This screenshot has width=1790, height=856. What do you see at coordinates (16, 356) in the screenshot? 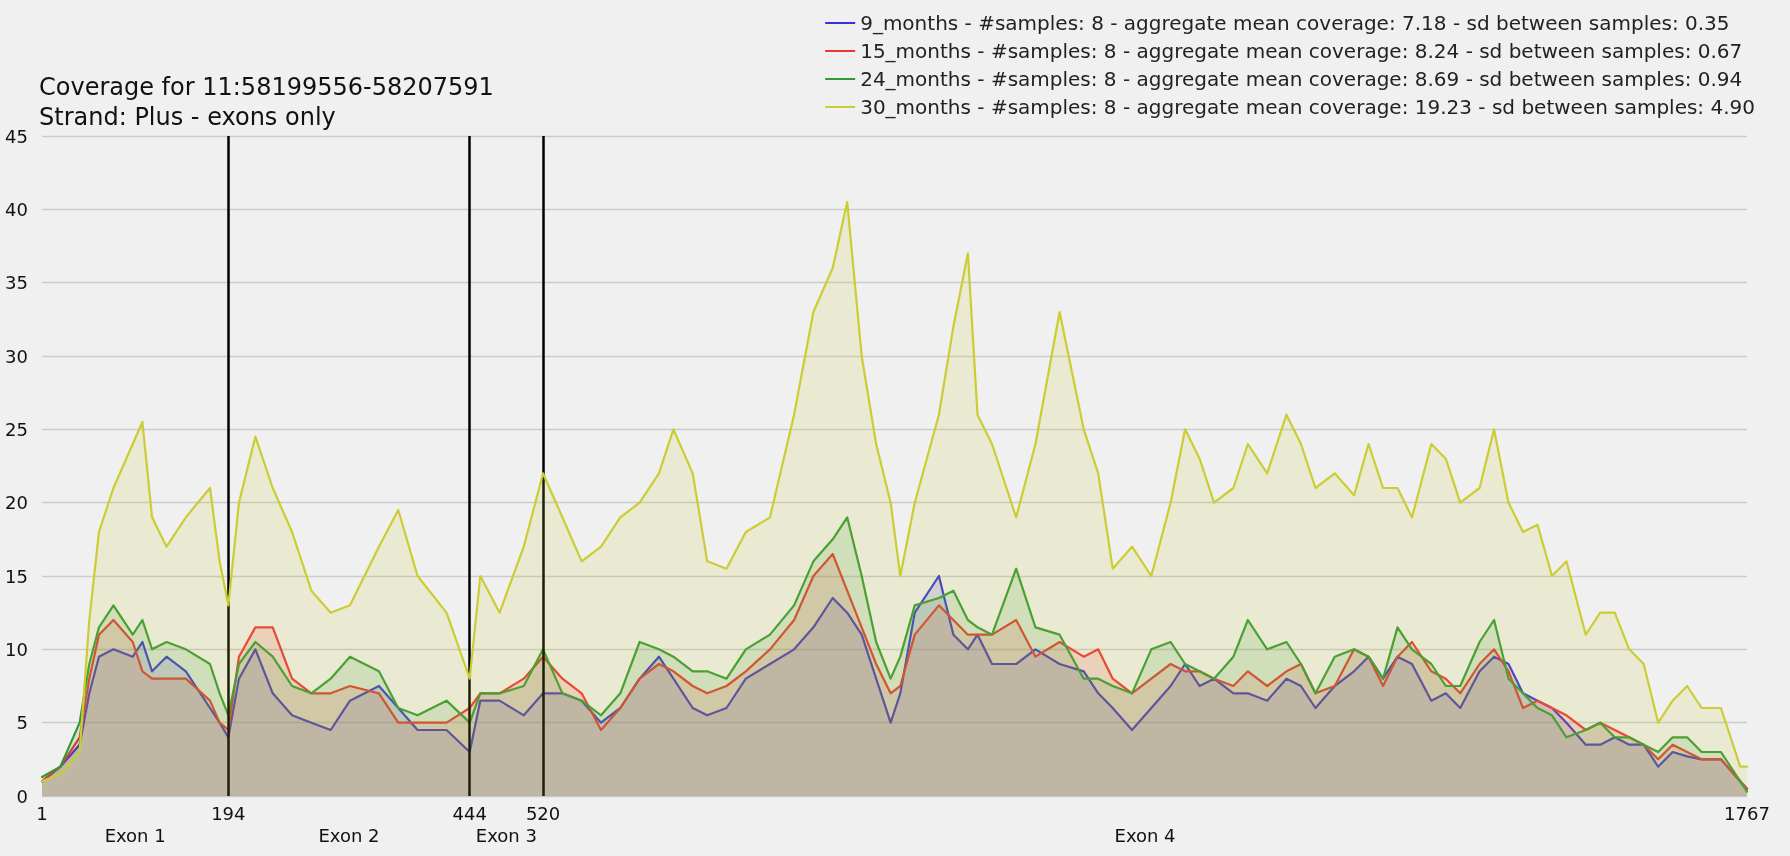
I see `y-tick-label: 30` at bounding box center [16, 356].